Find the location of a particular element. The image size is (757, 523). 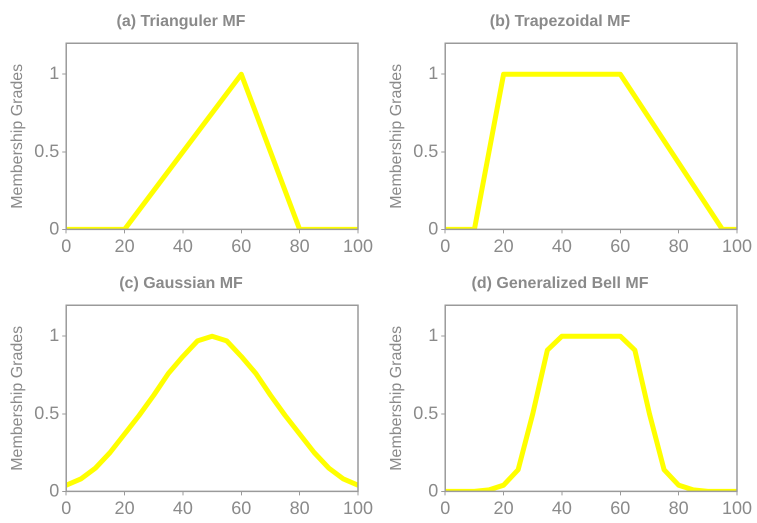

chart-title: (b) Trapezoidal MF is located at coordinates (560, 21).